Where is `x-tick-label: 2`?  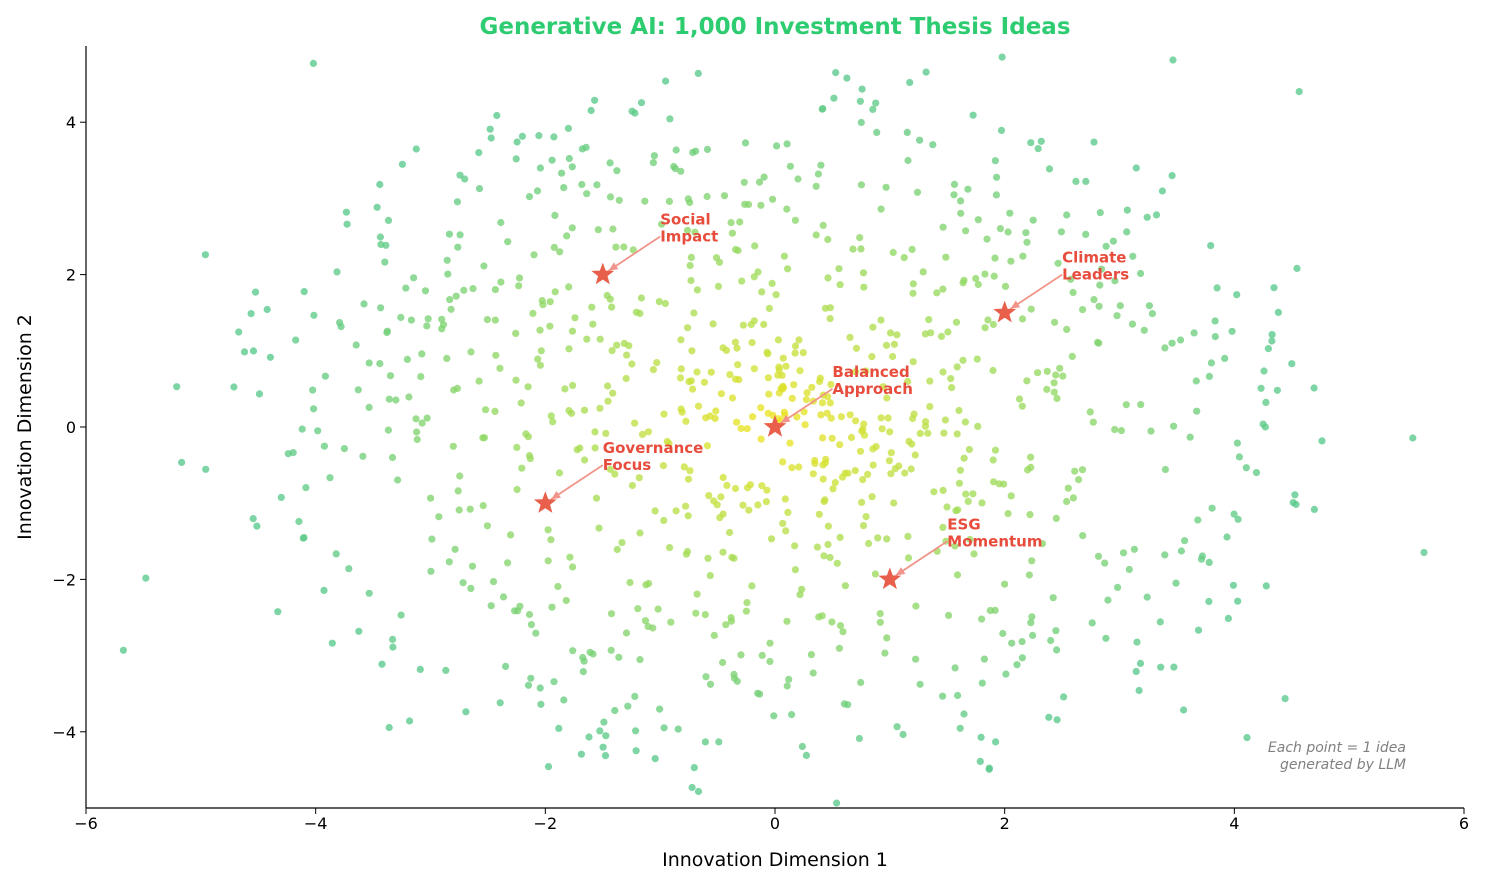
x-tick-label: 2 is located at coordinates (1005, 823).